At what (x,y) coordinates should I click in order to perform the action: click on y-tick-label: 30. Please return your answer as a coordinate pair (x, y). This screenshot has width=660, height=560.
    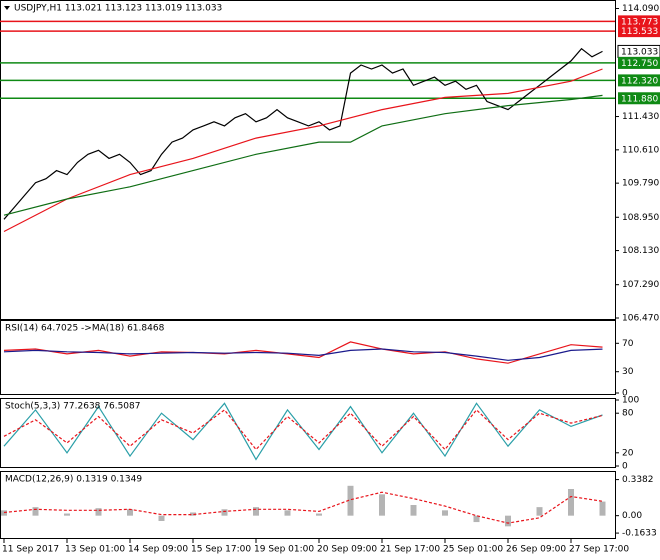
    Looking at the image, I should click on (628, 372).